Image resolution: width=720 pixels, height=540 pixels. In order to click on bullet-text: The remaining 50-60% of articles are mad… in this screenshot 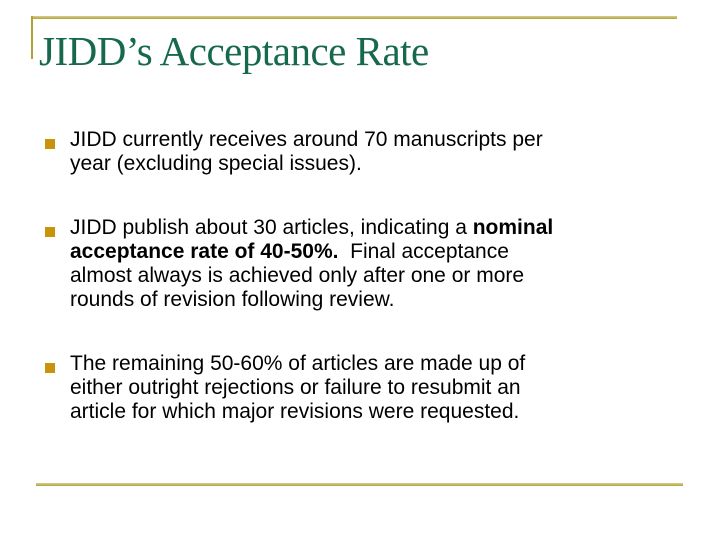, I will do `click(298, 363)`.